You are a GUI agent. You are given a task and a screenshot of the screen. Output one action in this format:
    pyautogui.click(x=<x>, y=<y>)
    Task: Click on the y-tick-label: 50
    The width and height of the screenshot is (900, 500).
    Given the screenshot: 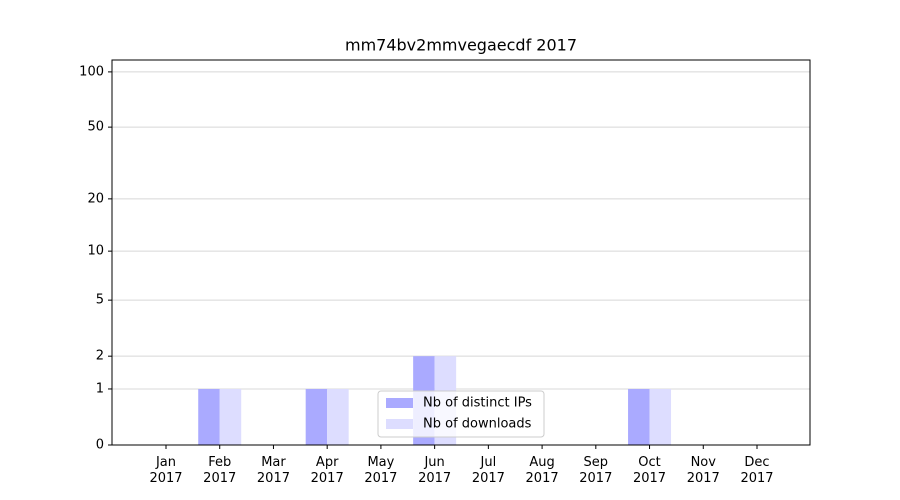 What is the action you would take?
    pyautogui.click(x=95, y=127)
    